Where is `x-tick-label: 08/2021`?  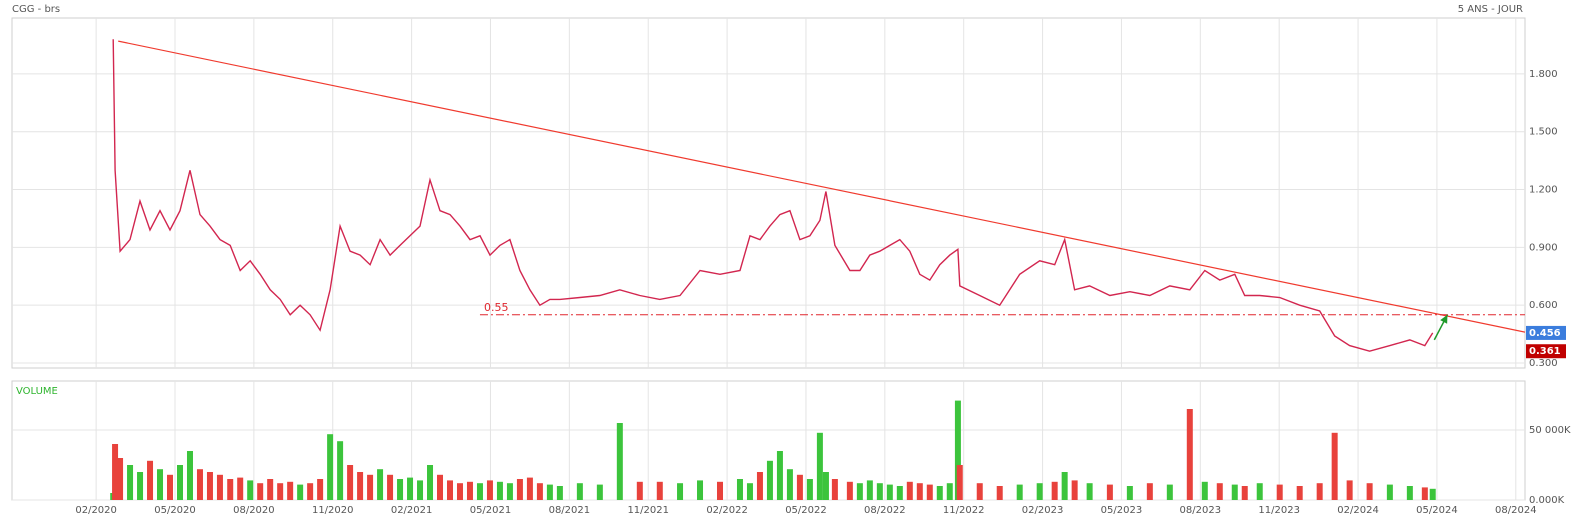 x-tick-label: 08/2021 is located at coordinates (570, 510).